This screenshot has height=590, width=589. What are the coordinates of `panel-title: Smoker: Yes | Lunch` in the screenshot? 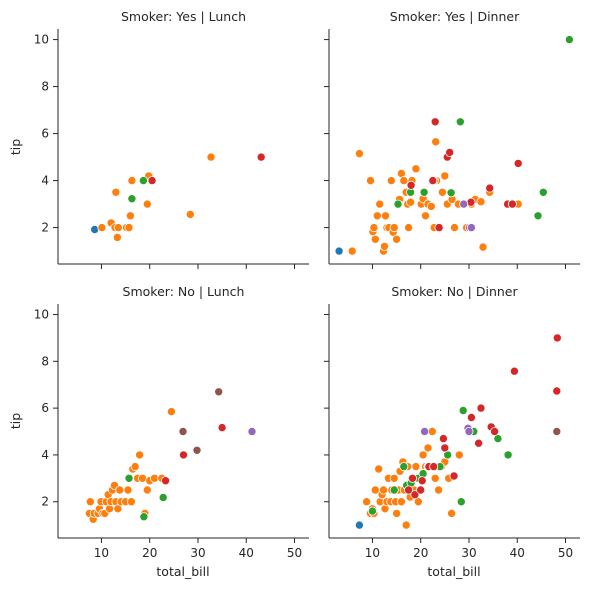 It's located at (183, 16).